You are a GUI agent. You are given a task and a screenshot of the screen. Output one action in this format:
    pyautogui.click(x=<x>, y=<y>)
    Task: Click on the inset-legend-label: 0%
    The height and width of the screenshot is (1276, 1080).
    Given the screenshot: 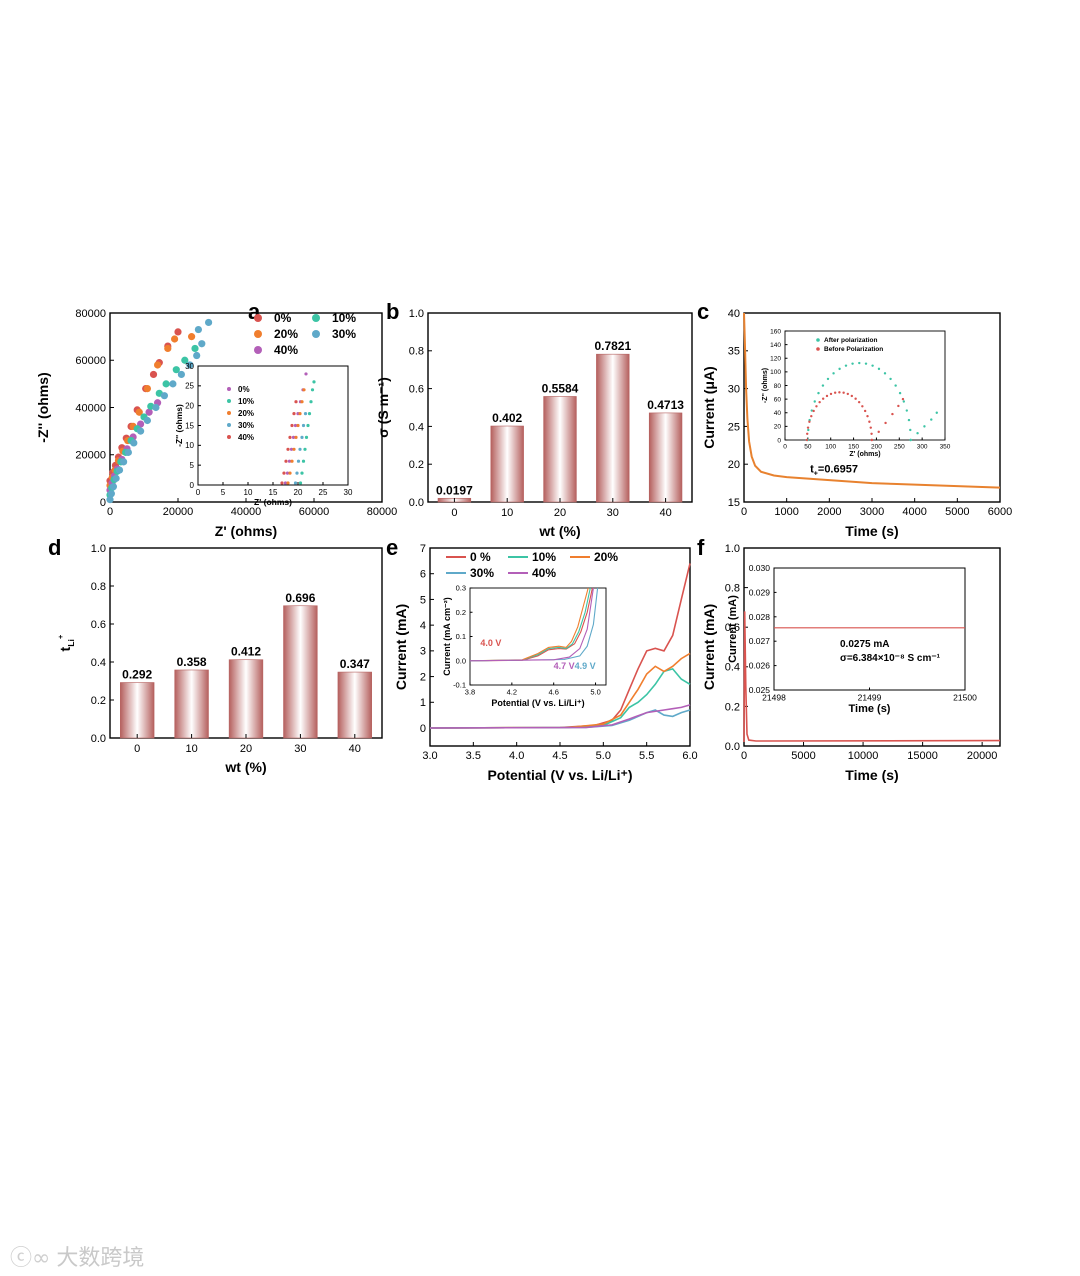 What is the action you would take?
    pyautogui.click(x=244, y=389)
    